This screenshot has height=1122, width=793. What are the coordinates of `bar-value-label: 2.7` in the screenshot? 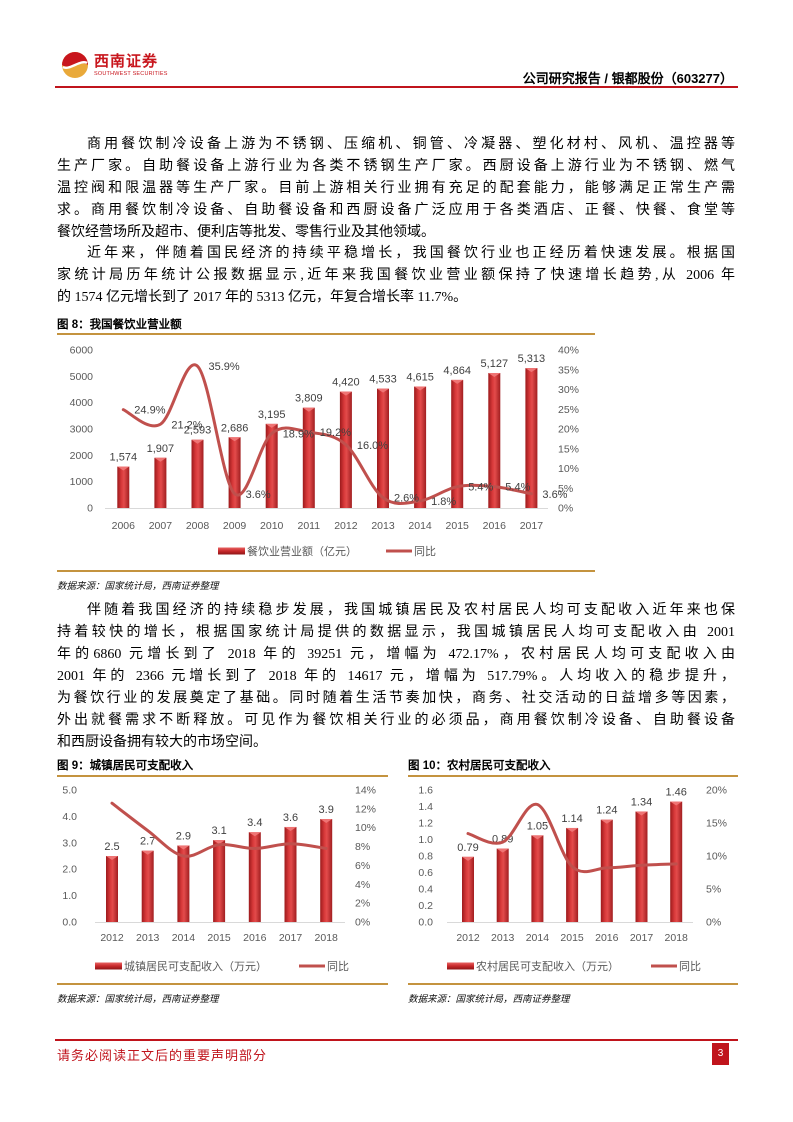 It's located at (147, 842).